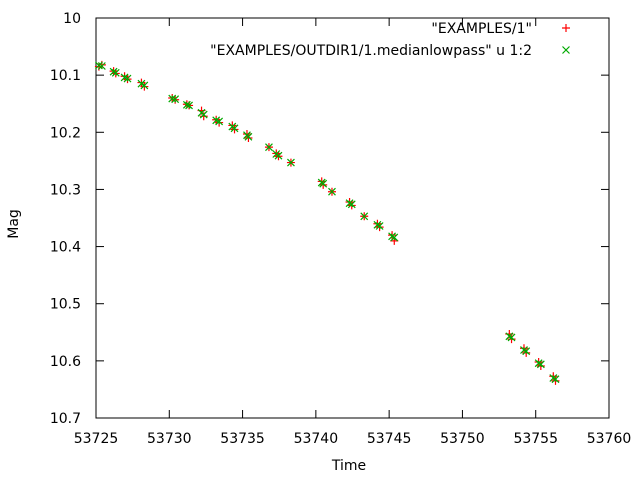 This screenshot has height=480, width=640. What do you see at coordinates (348, 466) in the screenshot?
I see `x-axis-title: Time` at bounding box center [348, 466].